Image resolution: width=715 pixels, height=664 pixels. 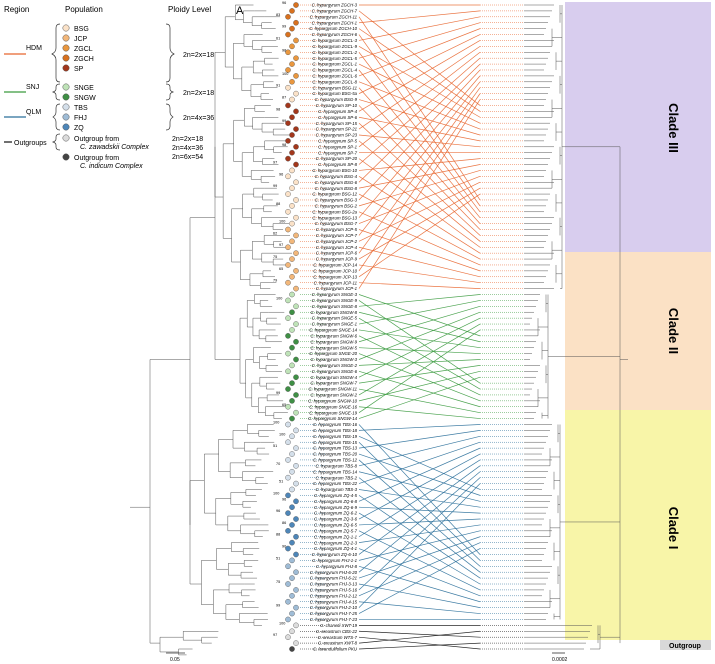 What do you see at coordinates (335, 365) in the screenshot?
I see `taxon-label: C. hypargyrum SNGE-2` at bounding box center [335, 365].